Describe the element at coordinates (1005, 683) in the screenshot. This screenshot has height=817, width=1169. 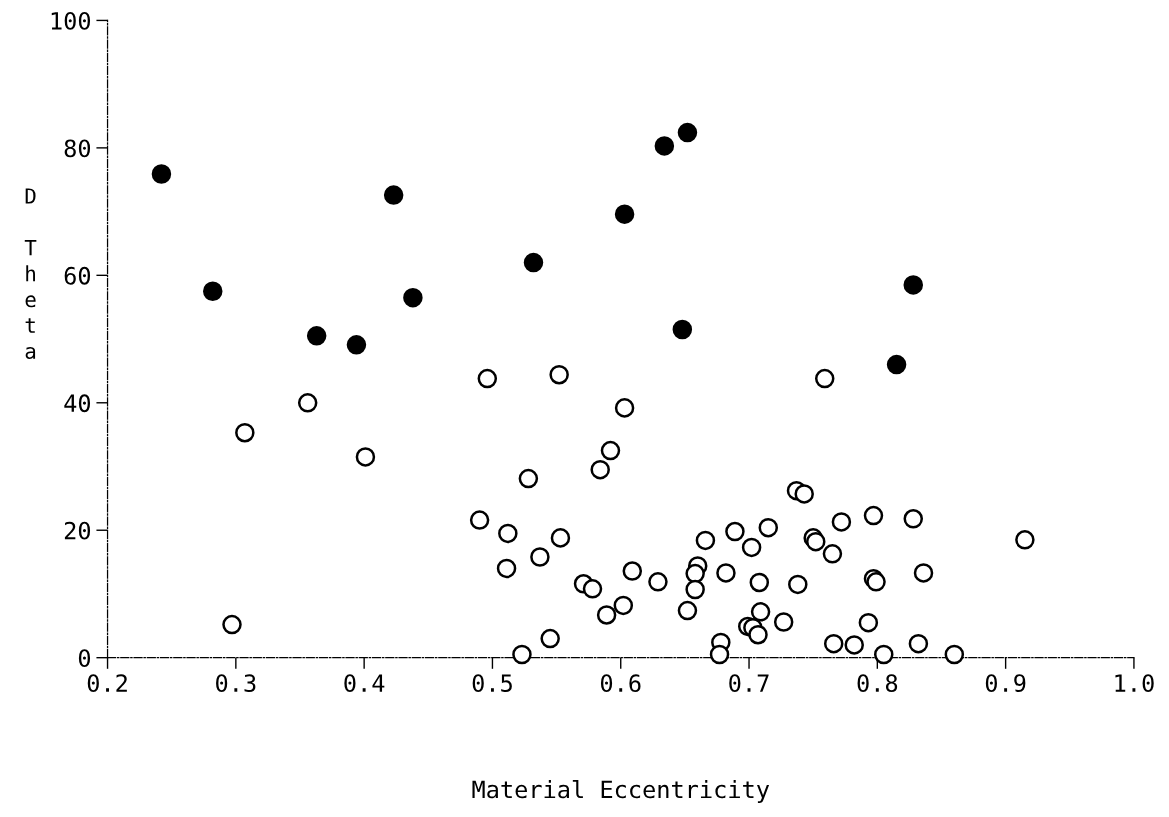
I see `x-tick-label: 0.9` at that location.